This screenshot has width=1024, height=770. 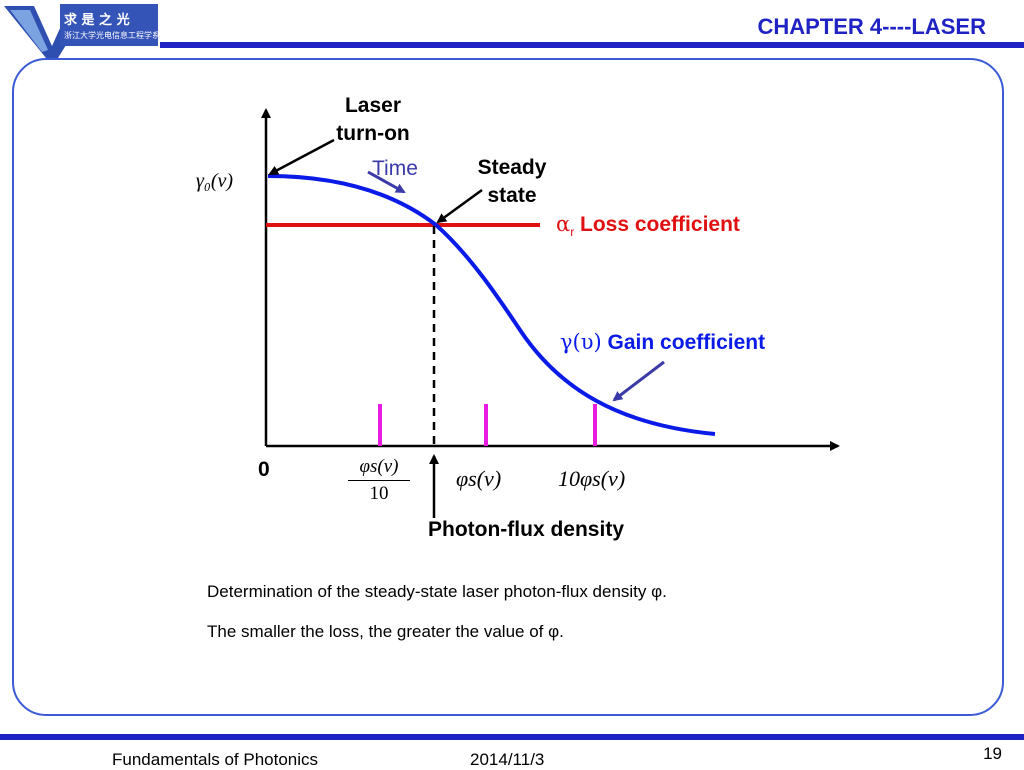 What do you see at coordinates (386, 182) in the screenshot?
I see `time-arrow` at bounding box center [386, 182].